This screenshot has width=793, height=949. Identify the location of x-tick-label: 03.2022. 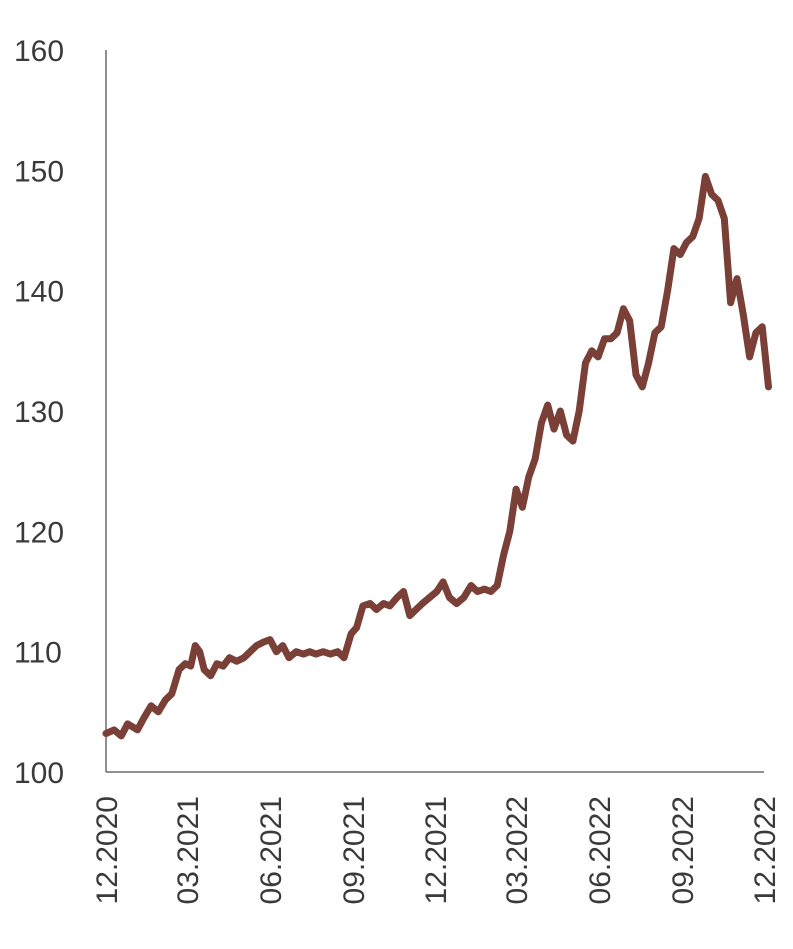
(517, 850).